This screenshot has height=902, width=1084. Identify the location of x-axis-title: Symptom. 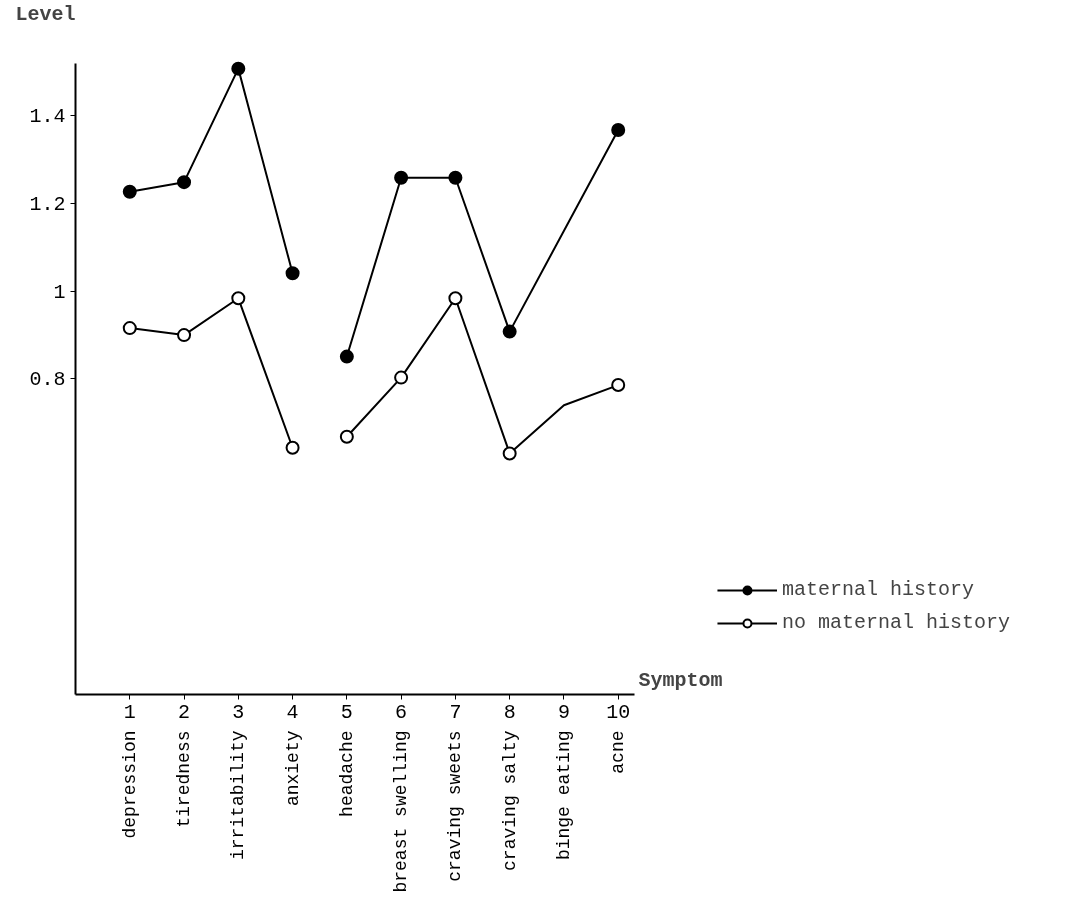
(680, 680).